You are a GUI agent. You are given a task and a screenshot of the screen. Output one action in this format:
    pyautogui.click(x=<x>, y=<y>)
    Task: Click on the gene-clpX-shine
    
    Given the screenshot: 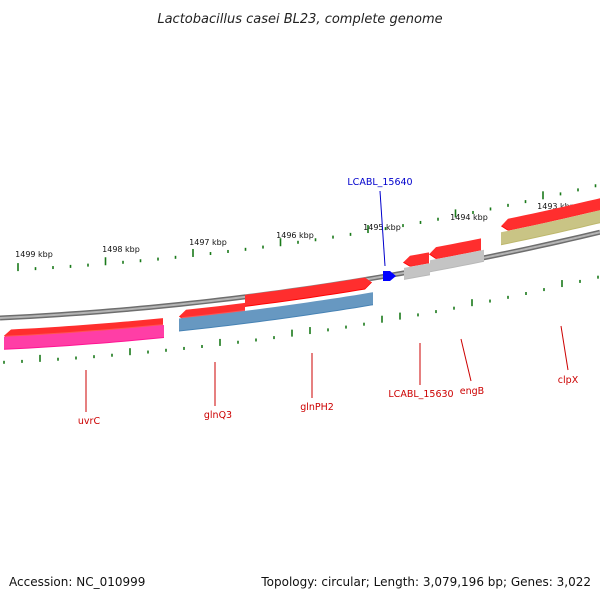 What is the action you would take?
    pyautogui.click(x=550, y=213)
    